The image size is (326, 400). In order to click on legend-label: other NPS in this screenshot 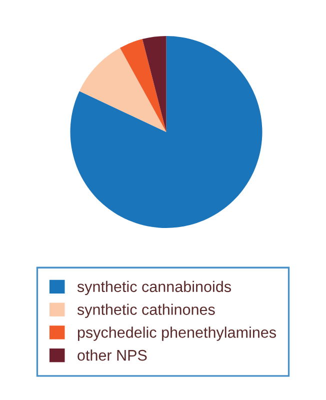, I will do `click(112, 355)`.